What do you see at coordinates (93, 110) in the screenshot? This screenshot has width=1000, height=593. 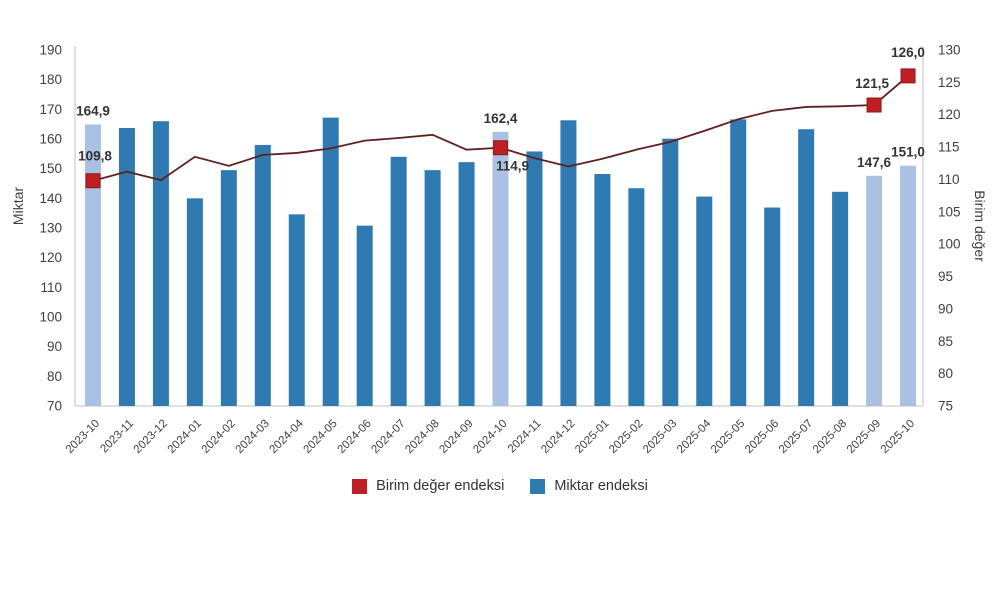 I see `bar-data-label-2023-10: 164,9` at bounding box center [93, 110].